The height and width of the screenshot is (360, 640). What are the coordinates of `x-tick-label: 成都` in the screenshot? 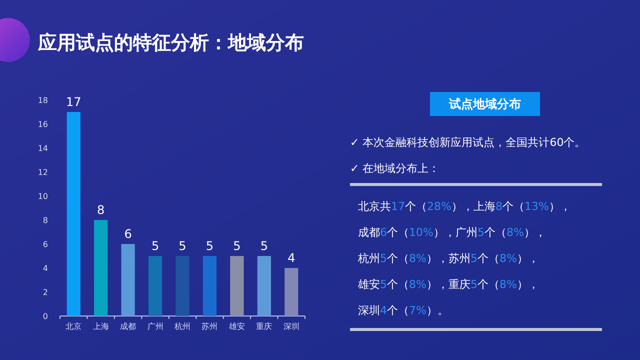 It's located at (128, 326).